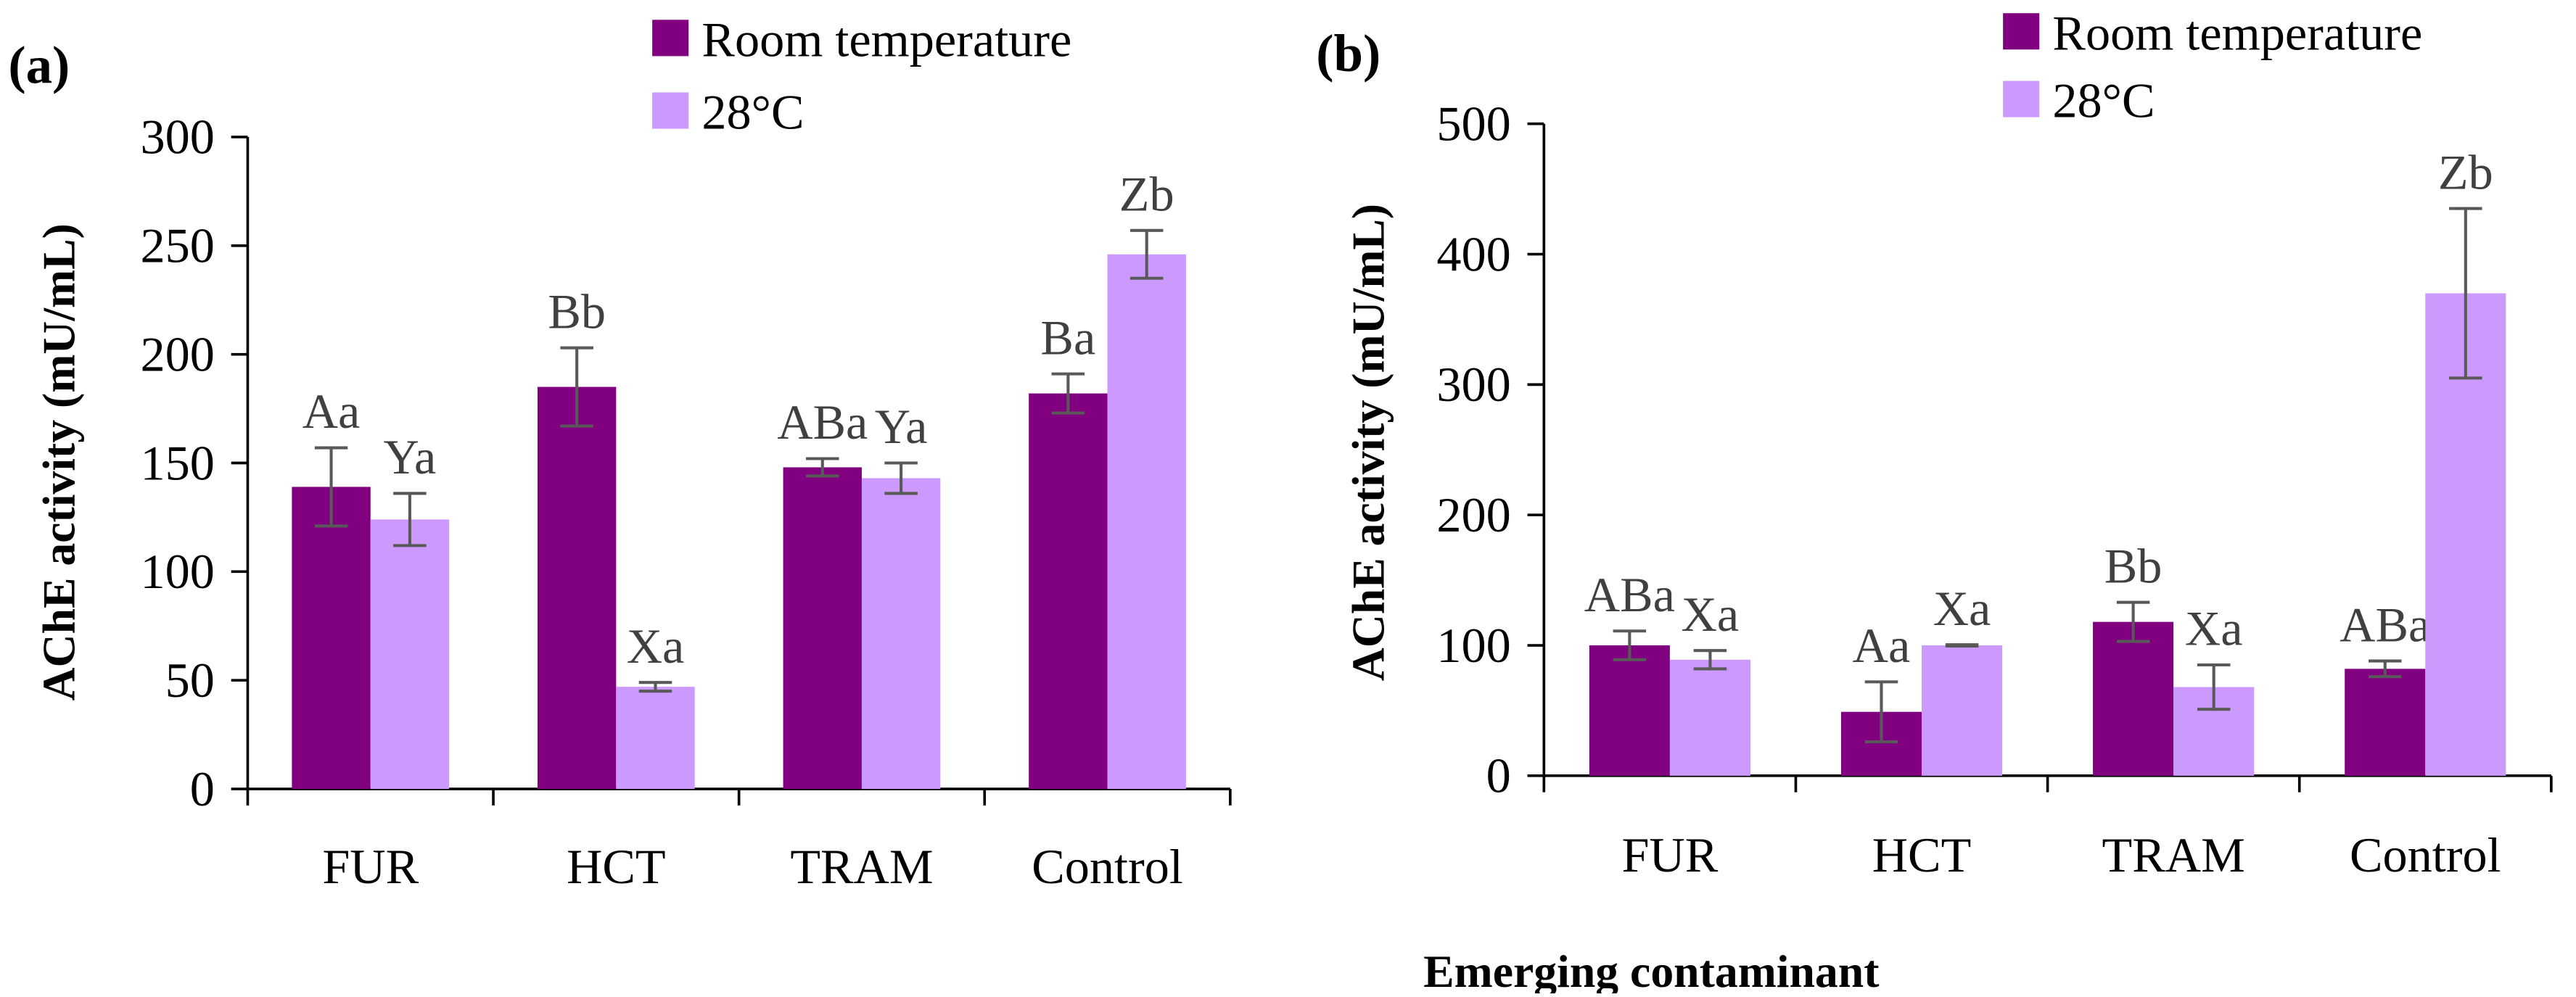  What do you see at coordinates (178, 245) in the screenshot?
I see `y-tick-label: 250` at bounding box center [178, 245].